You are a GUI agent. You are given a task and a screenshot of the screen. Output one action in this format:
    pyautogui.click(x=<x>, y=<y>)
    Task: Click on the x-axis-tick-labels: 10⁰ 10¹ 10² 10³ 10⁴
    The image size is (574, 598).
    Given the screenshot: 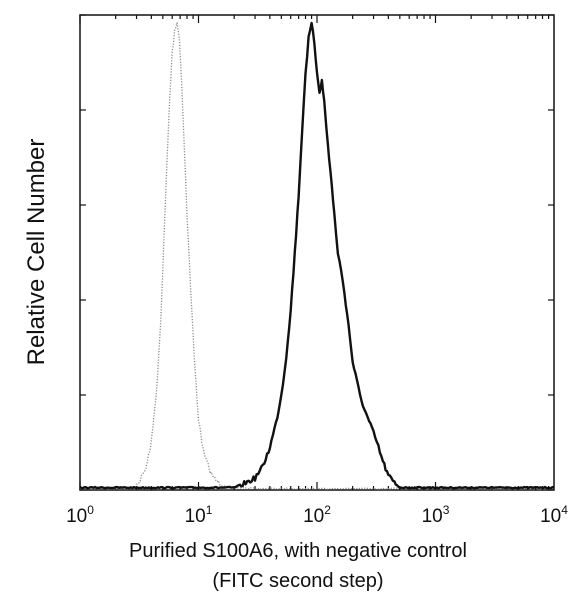 What is the action you would take?
    pyautogui.click(x=317, y=515)
    